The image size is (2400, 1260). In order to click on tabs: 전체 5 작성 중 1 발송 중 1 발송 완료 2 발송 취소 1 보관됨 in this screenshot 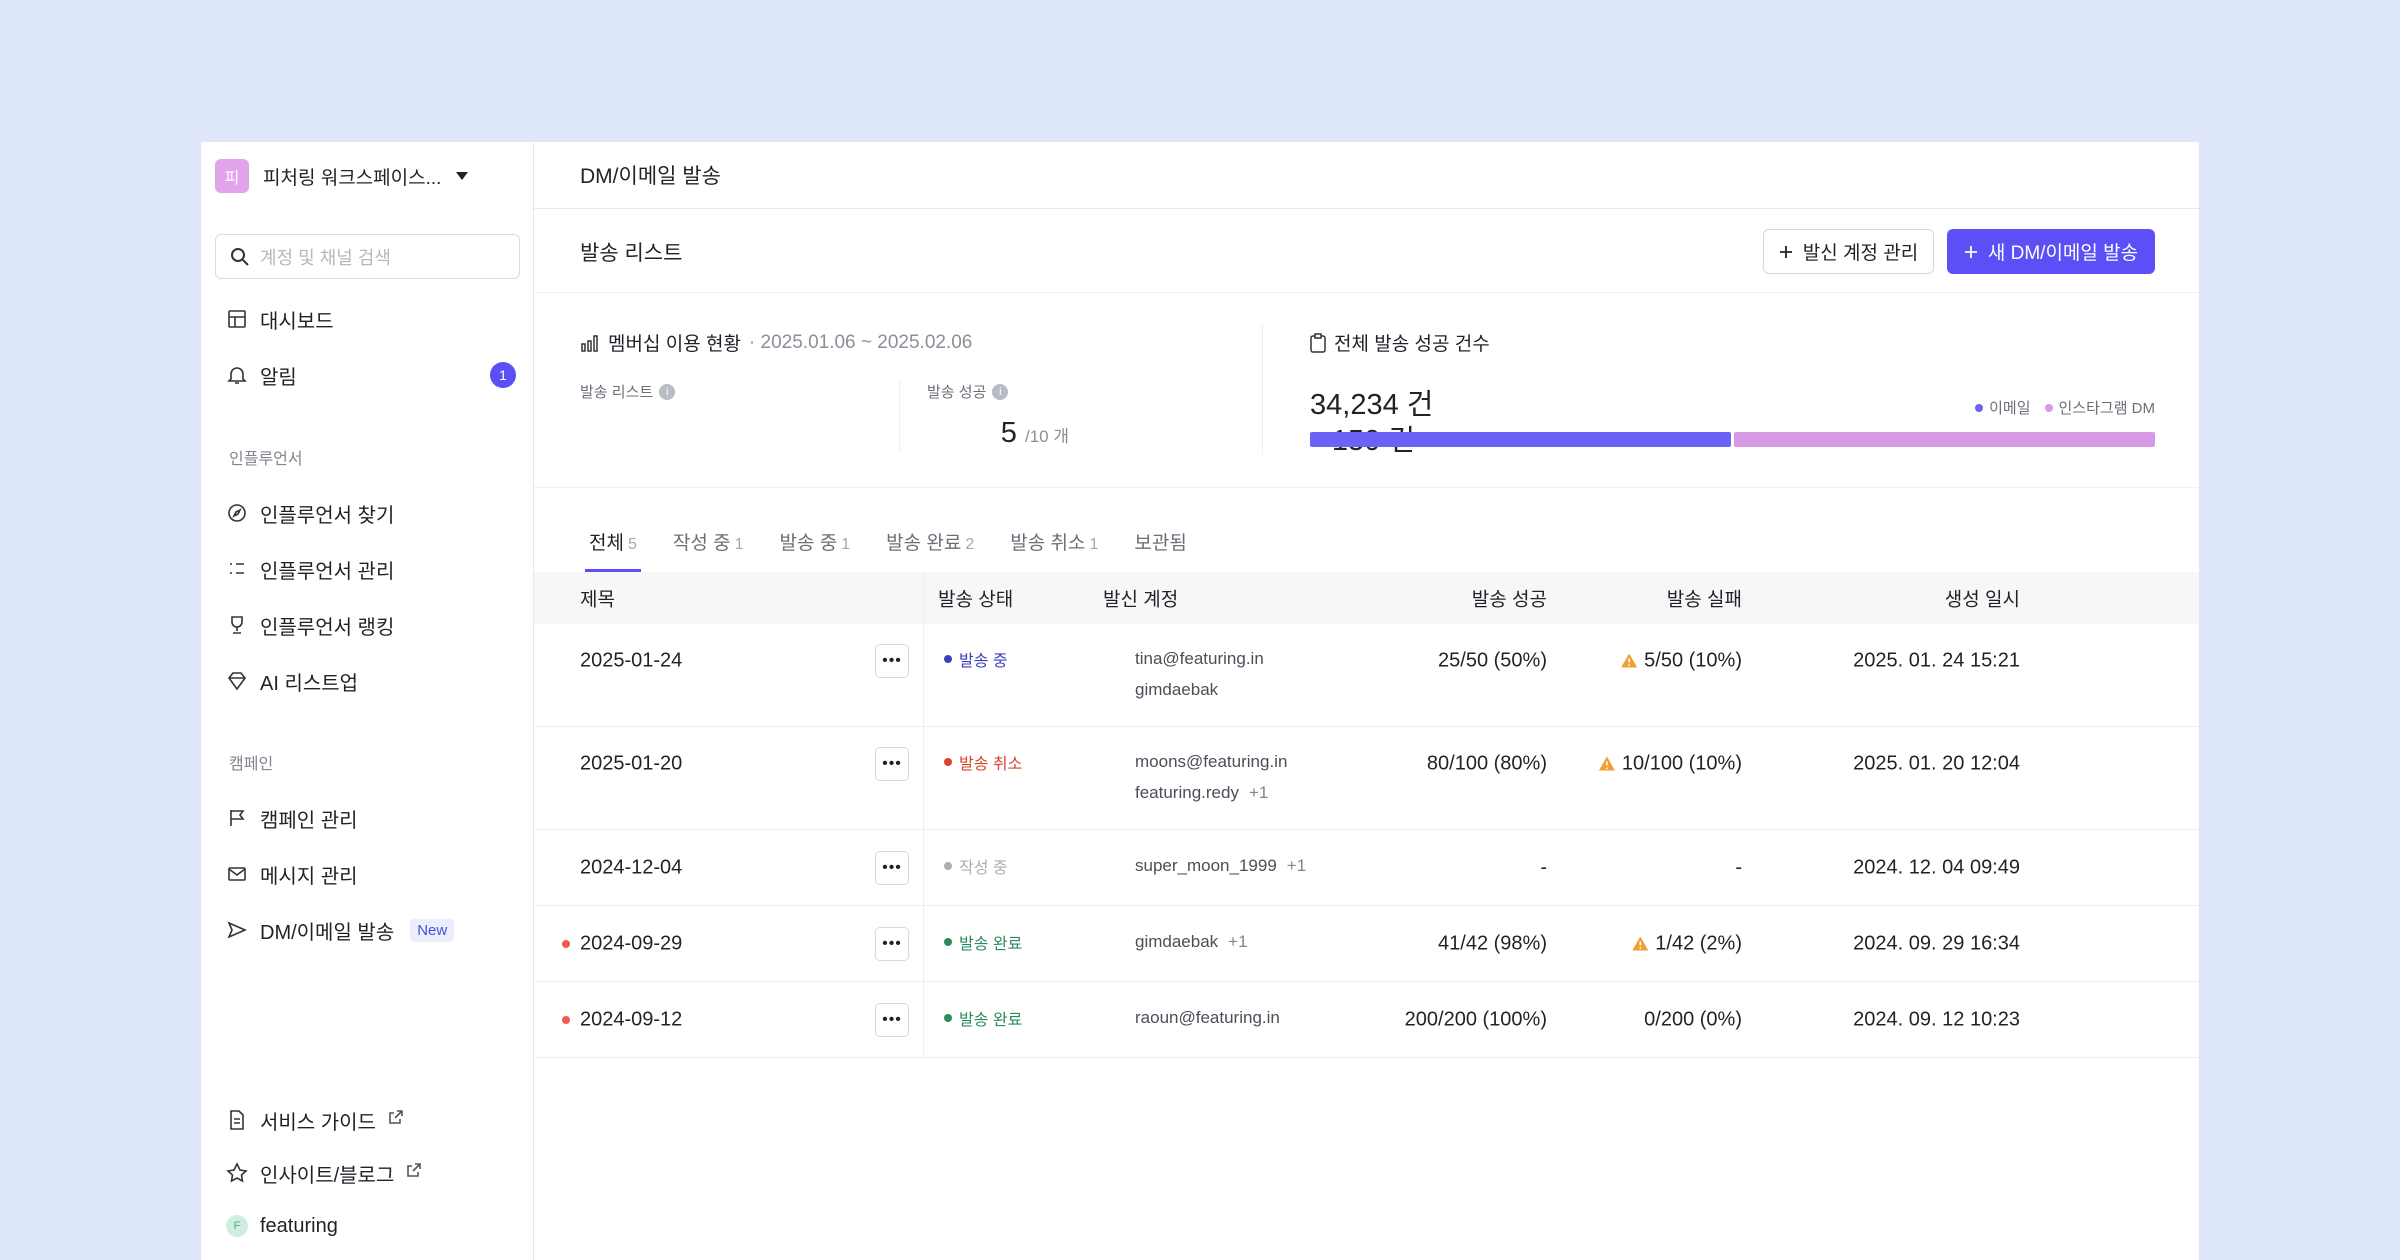, I will do `click(888, 530)`.